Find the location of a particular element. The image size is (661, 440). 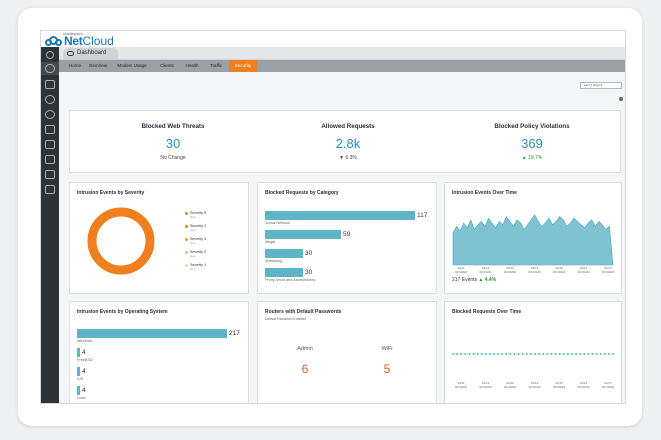

legend-dot is located at coordinates (186, 213).